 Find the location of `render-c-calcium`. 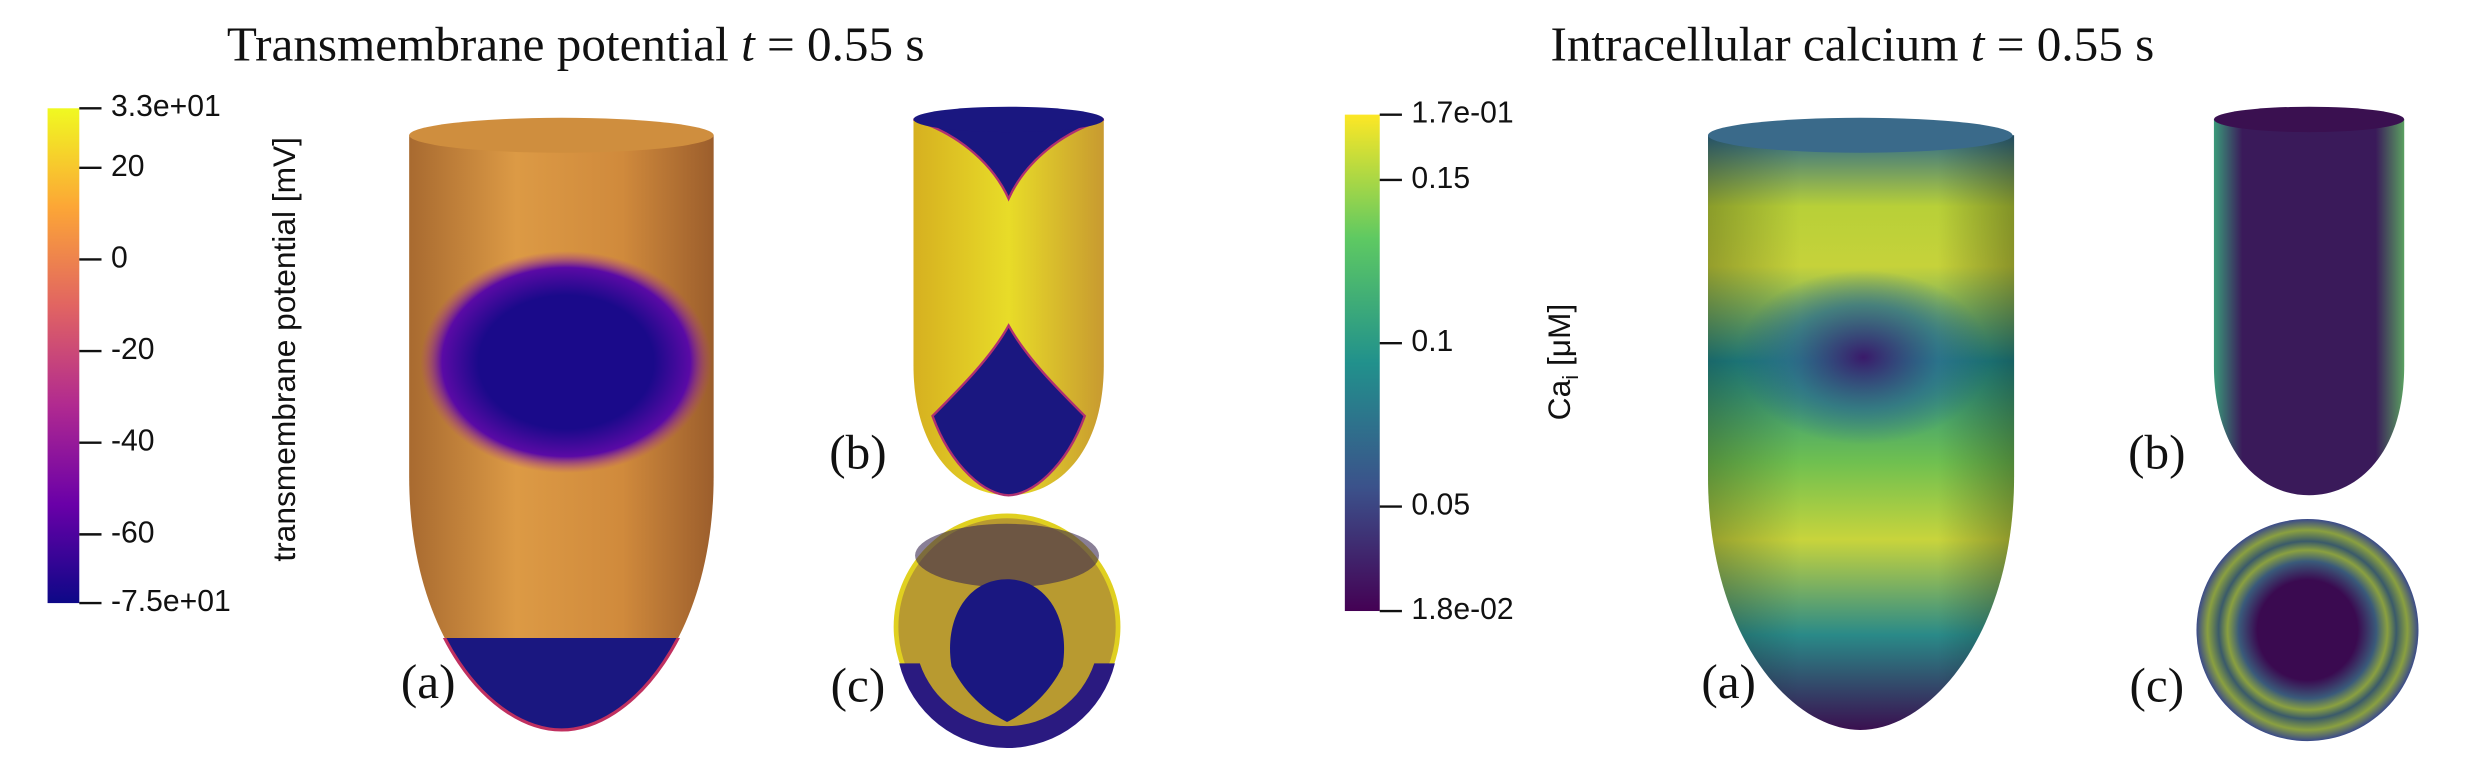

render-c-calcium is located at coordinates (2307, 630).